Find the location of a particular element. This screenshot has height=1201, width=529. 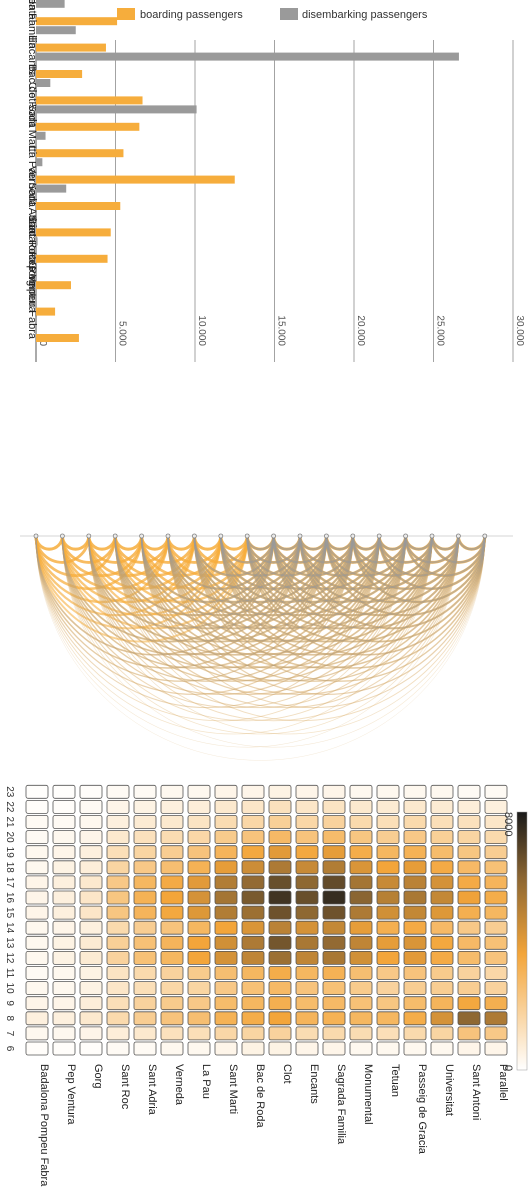

station-label: Gorg is located at coordinates (98, 1076).